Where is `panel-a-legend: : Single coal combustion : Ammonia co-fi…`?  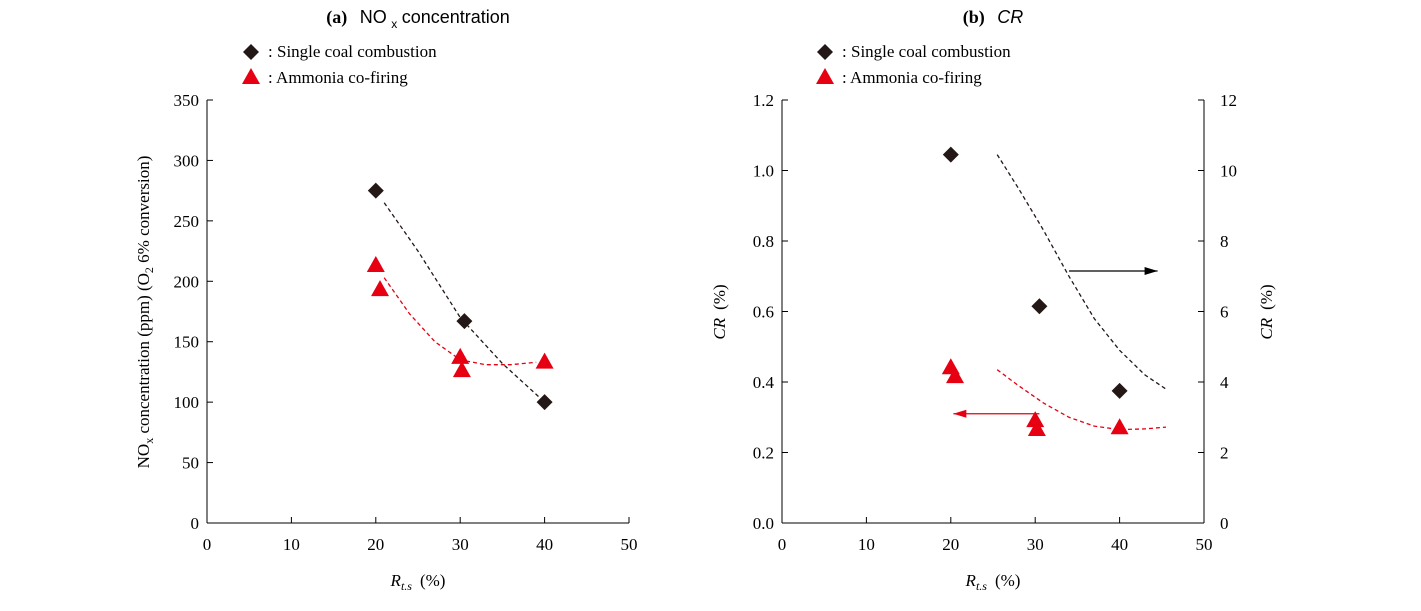 panel-a-legend: : Single coal combustion : Ammonia co-fi… is located at coordinates (339, 64).